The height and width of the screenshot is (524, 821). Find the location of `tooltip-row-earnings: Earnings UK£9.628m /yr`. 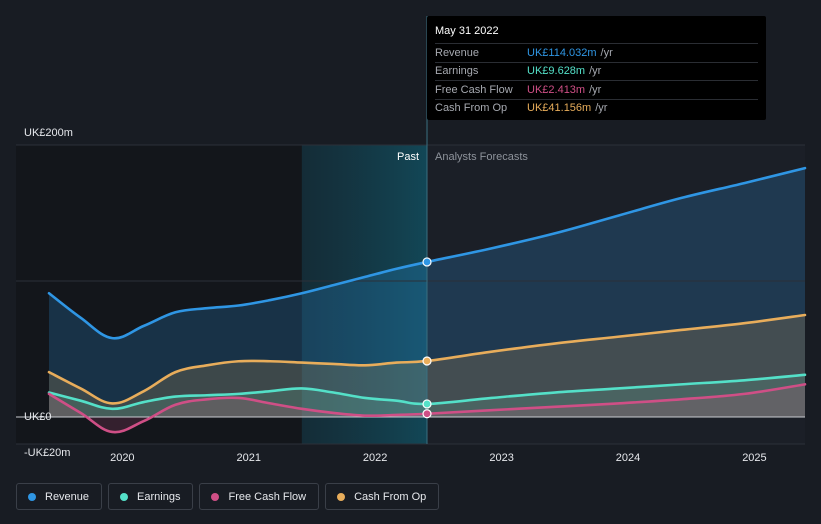

tooltip-row-earnings: Earnings UK£9.628m /yr is located at coordinates (596, 71).